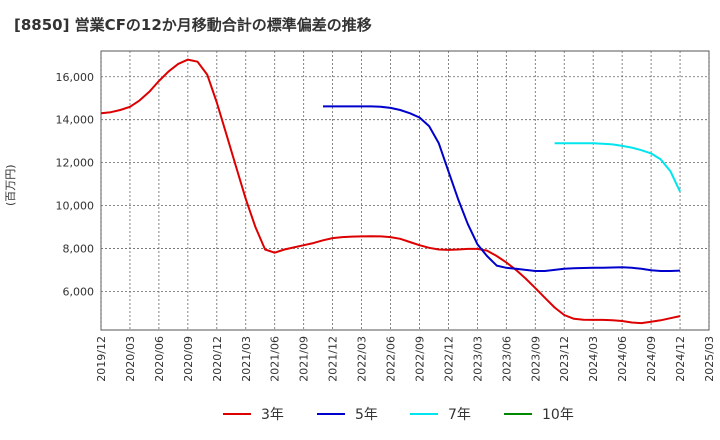  I want to click on y-tick-label: 10,000, so click(75, 206).